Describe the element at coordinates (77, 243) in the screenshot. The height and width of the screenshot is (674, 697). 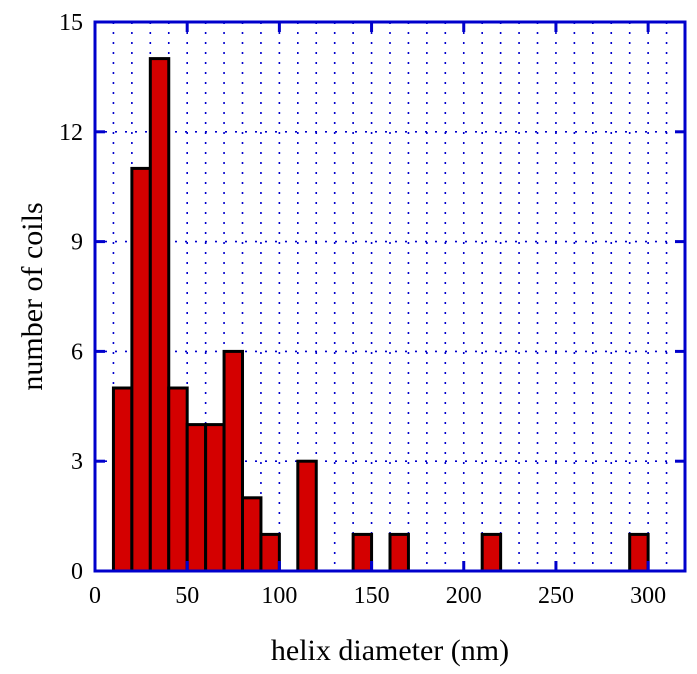
I see `y-tick-label: 9` at that location.